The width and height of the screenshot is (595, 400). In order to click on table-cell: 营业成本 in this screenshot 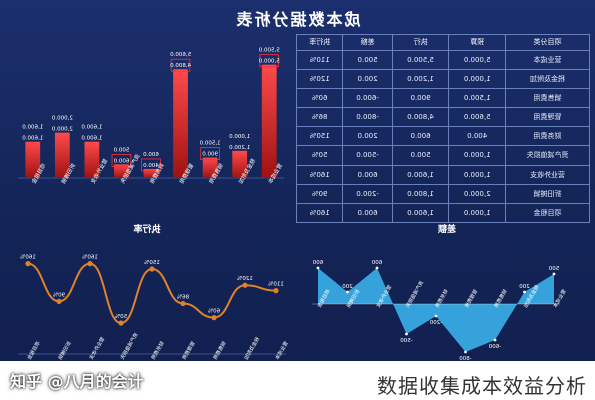, I will do `click(547, 60)`.